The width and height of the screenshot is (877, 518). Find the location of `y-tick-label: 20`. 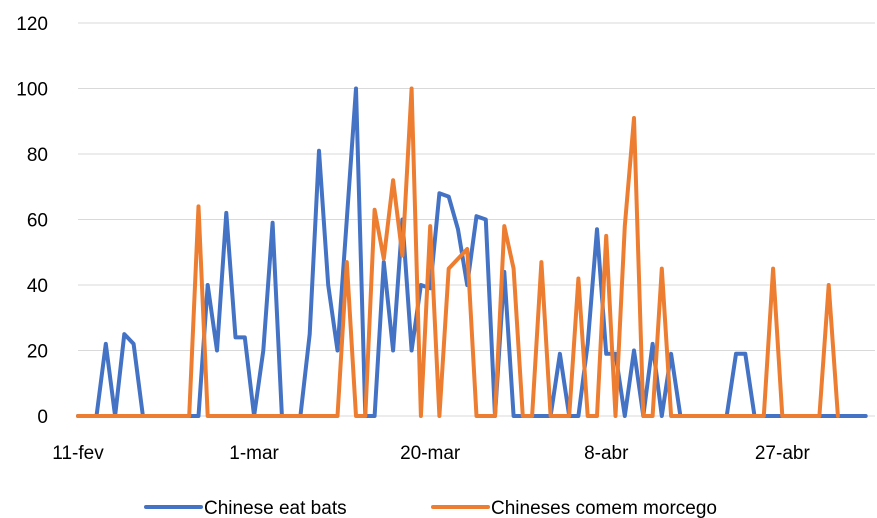

y-tick-label: 20 is located at coordinates (37, 352).